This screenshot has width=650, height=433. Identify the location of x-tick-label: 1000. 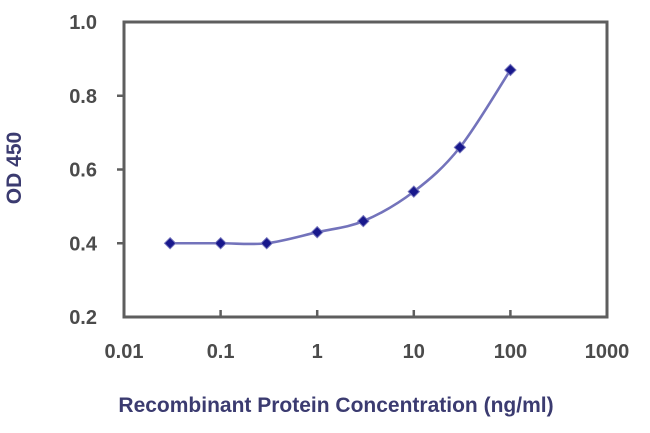
(607, 352).